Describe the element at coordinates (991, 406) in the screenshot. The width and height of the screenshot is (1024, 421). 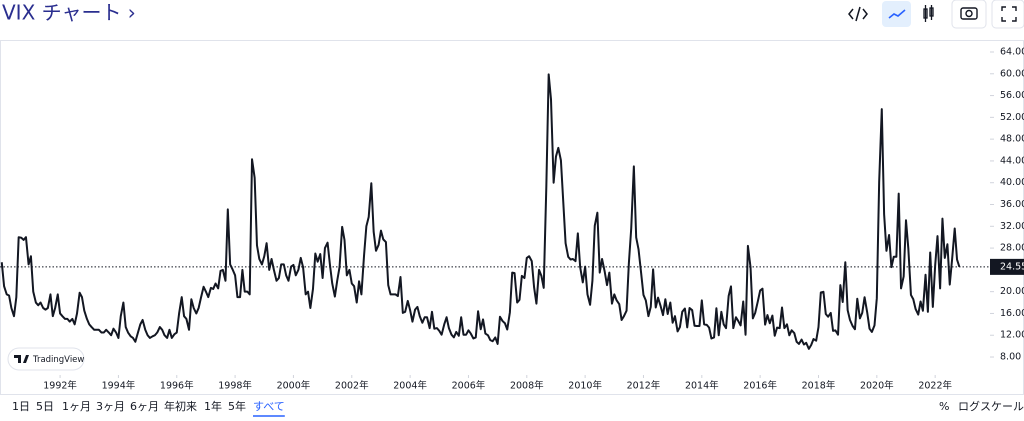
I see `log-scale-button: ログスケール` at that location.